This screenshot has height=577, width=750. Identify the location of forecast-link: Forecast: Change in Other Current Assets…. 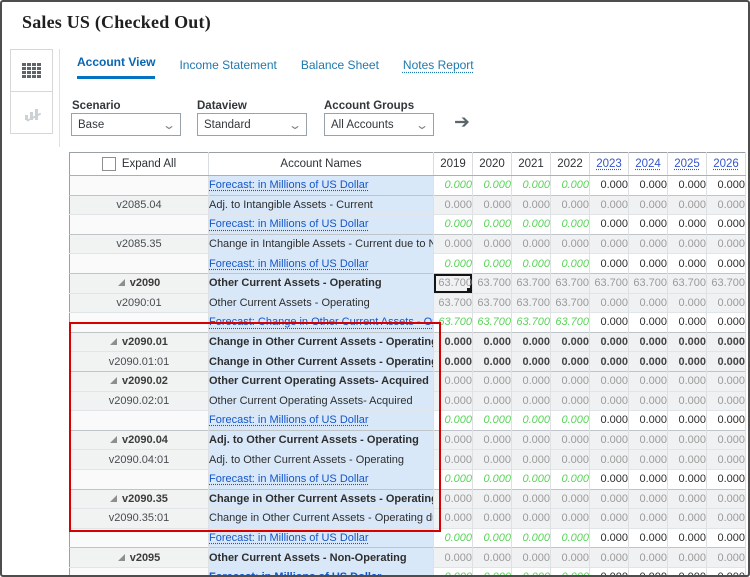
(321, 322).